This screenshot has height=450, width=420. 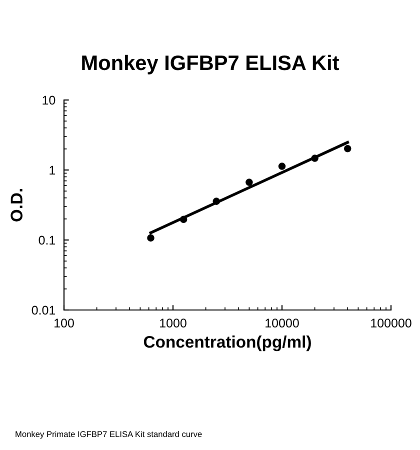 I want to click on x-tick-label: 1000, so click(x=173, y=323).